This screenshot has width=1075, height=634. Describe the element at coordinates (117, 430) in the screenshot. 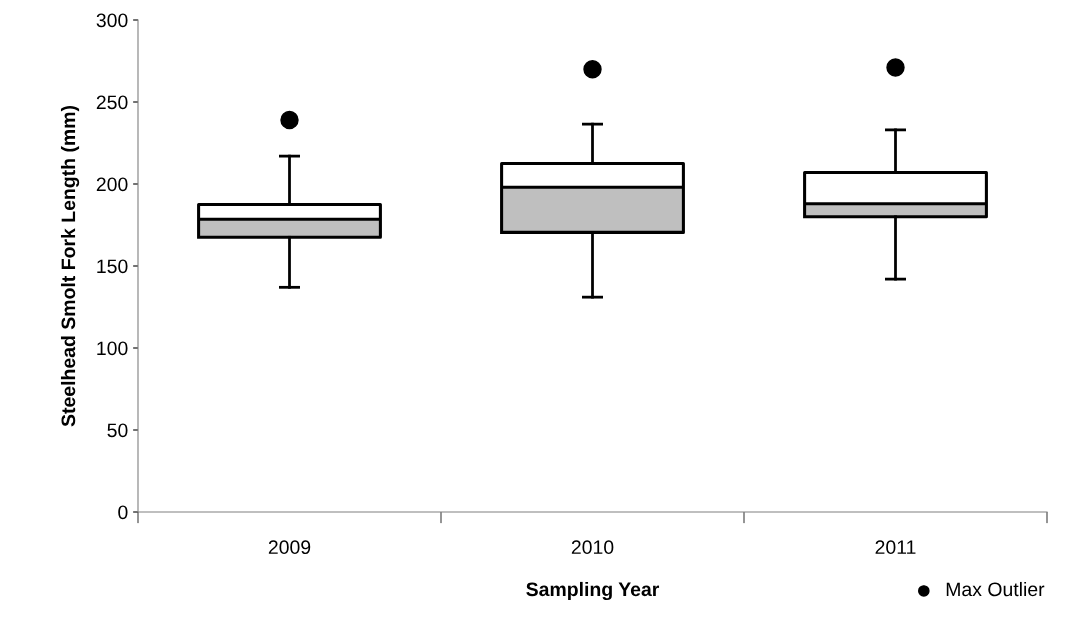

I see `y-tick-label: 50` at that location.